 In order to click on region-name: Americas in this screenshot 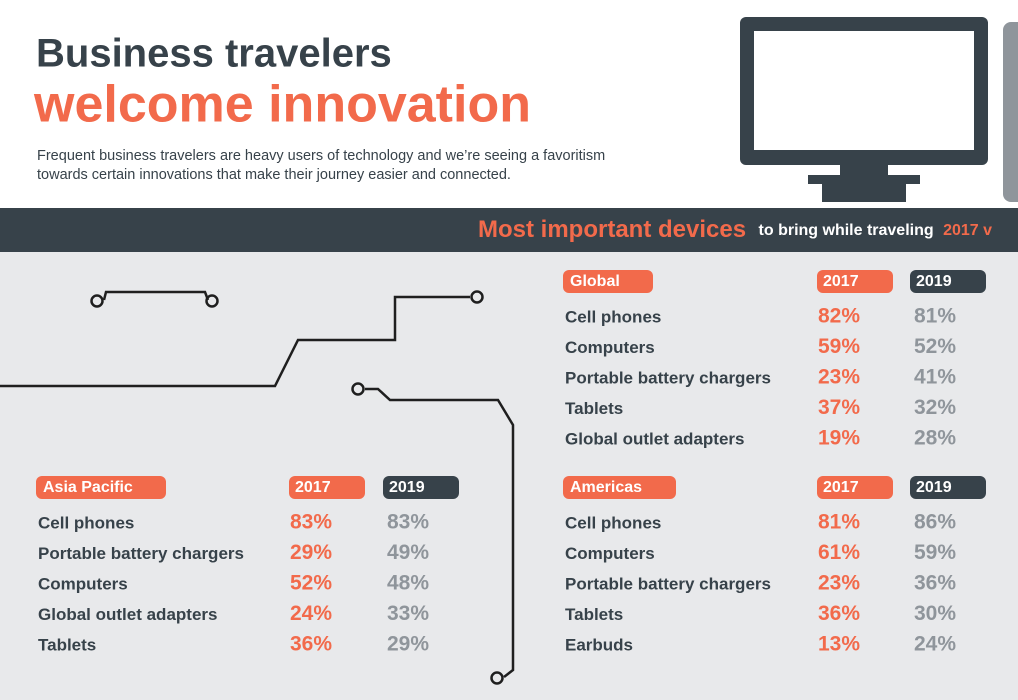, I will do `click(606, 487)`.